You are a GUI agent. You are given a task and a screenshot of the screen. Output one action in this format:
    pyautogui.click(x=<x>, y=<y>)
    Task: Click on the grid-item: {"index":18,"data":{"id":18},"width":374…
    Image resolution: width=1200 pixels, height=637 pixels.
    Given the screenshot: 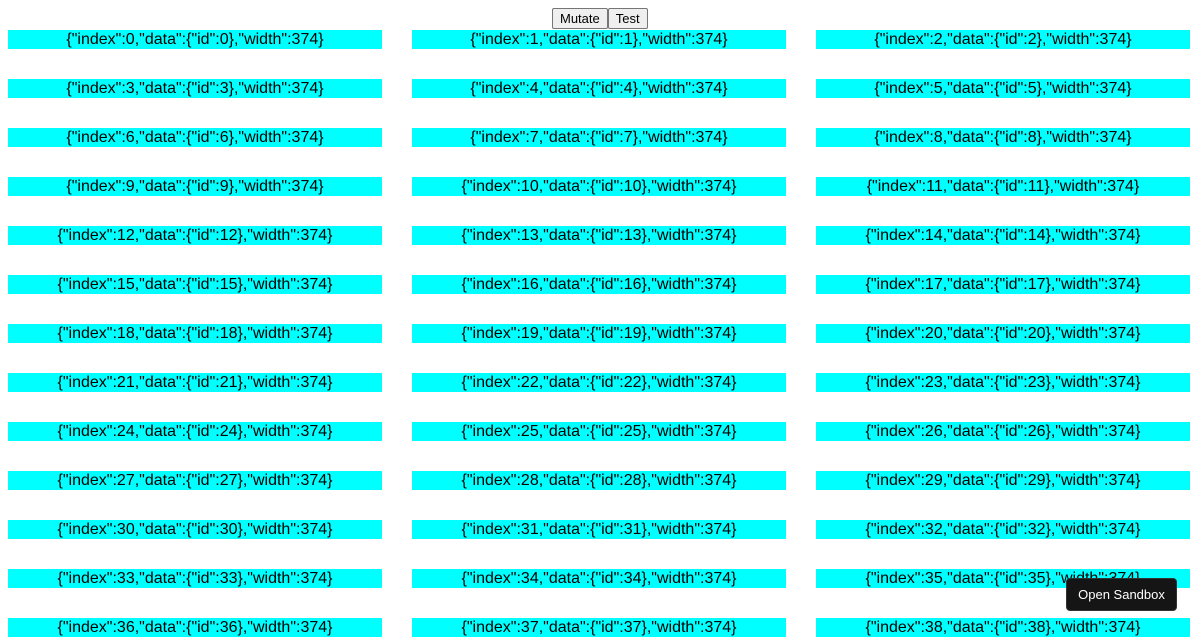 What is the action you would take?
    pyautogui.click(x=195, y=333)
    